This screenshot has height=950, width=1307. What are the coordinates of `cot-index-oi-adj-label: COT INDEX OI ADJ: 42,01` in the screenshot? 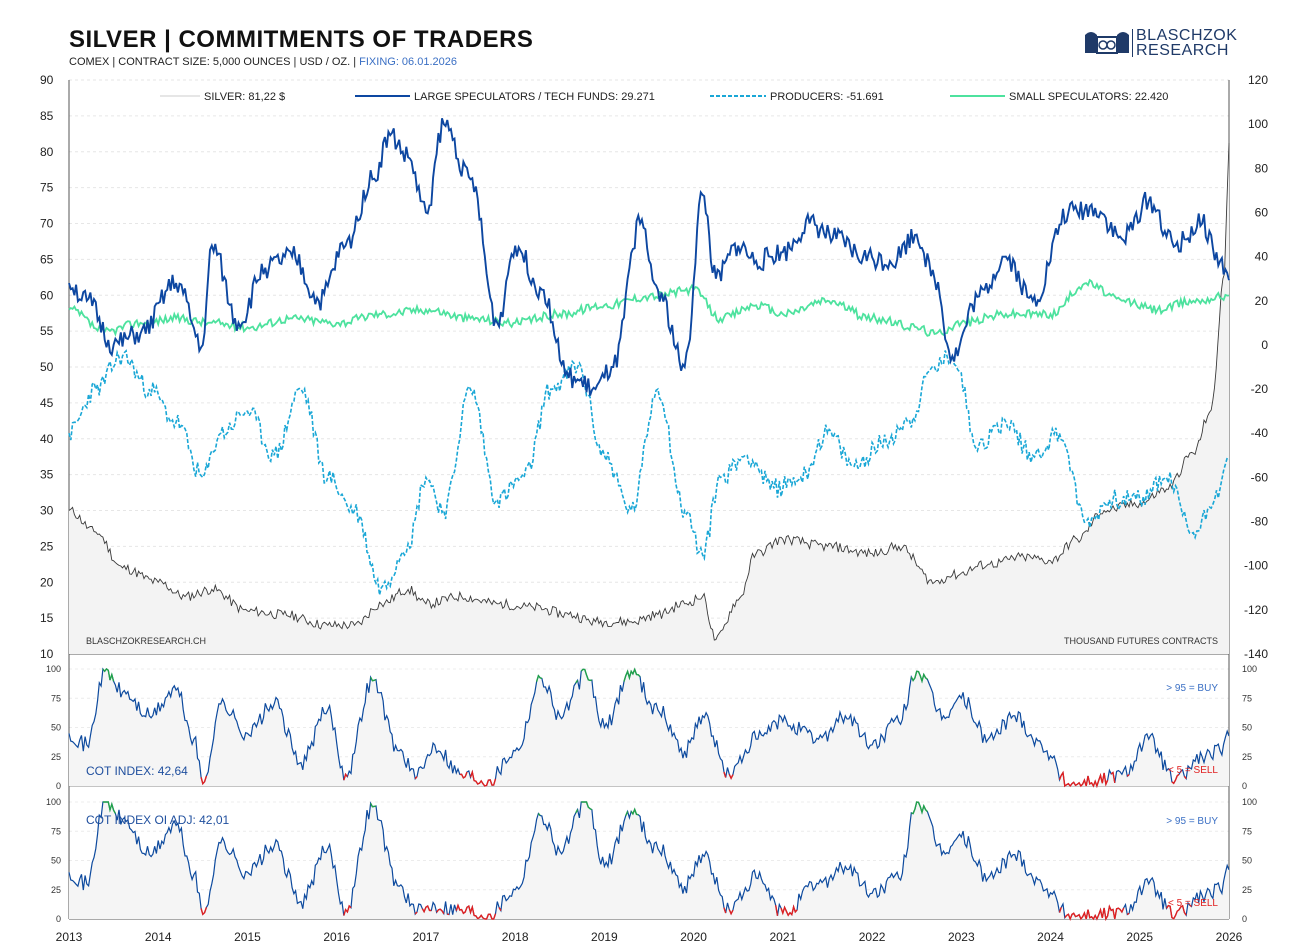 It's located at (157, 820).